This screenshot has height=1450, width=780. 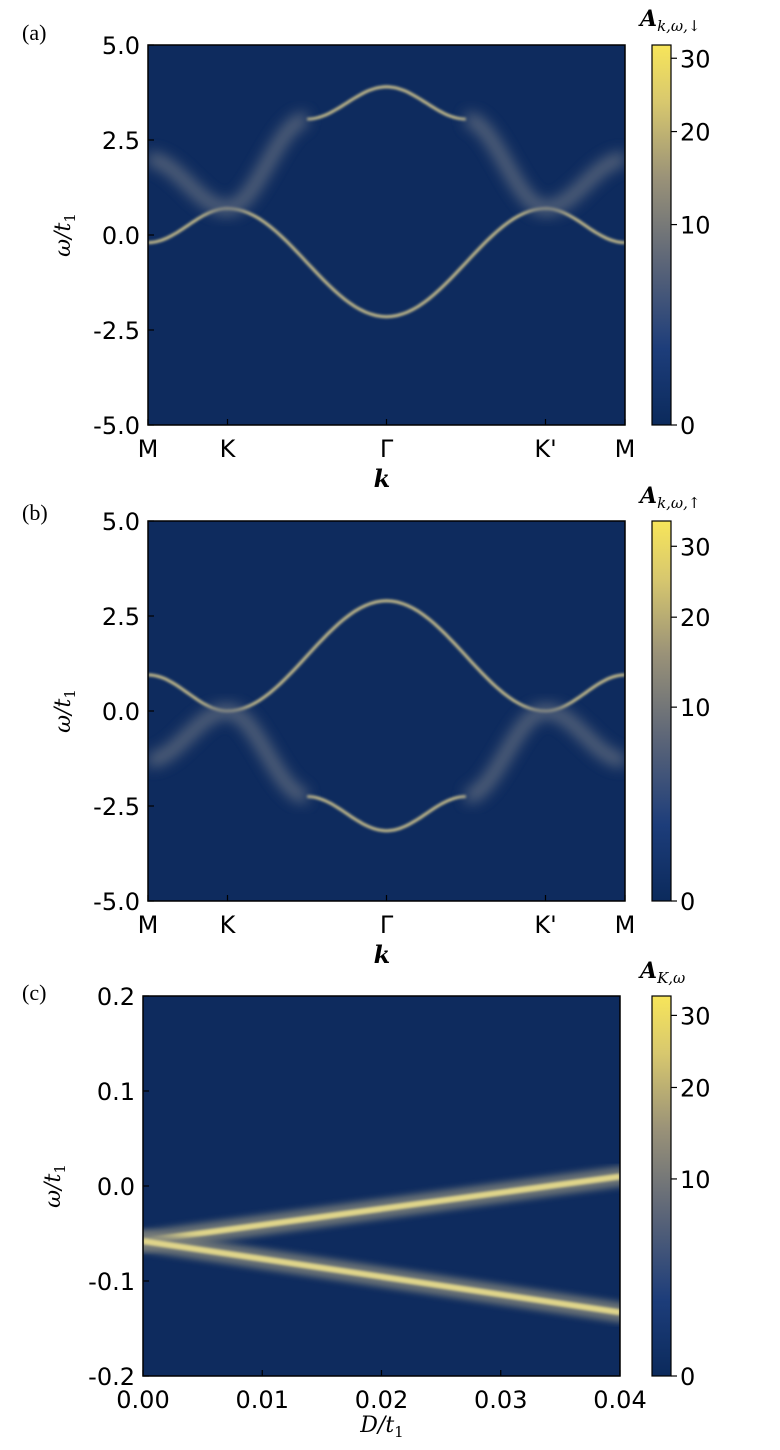 What do you see at coordinates (116, 1092) in the screenshot?
I see `y-tick-label: 0.1` at bounding box center [116, 1092].